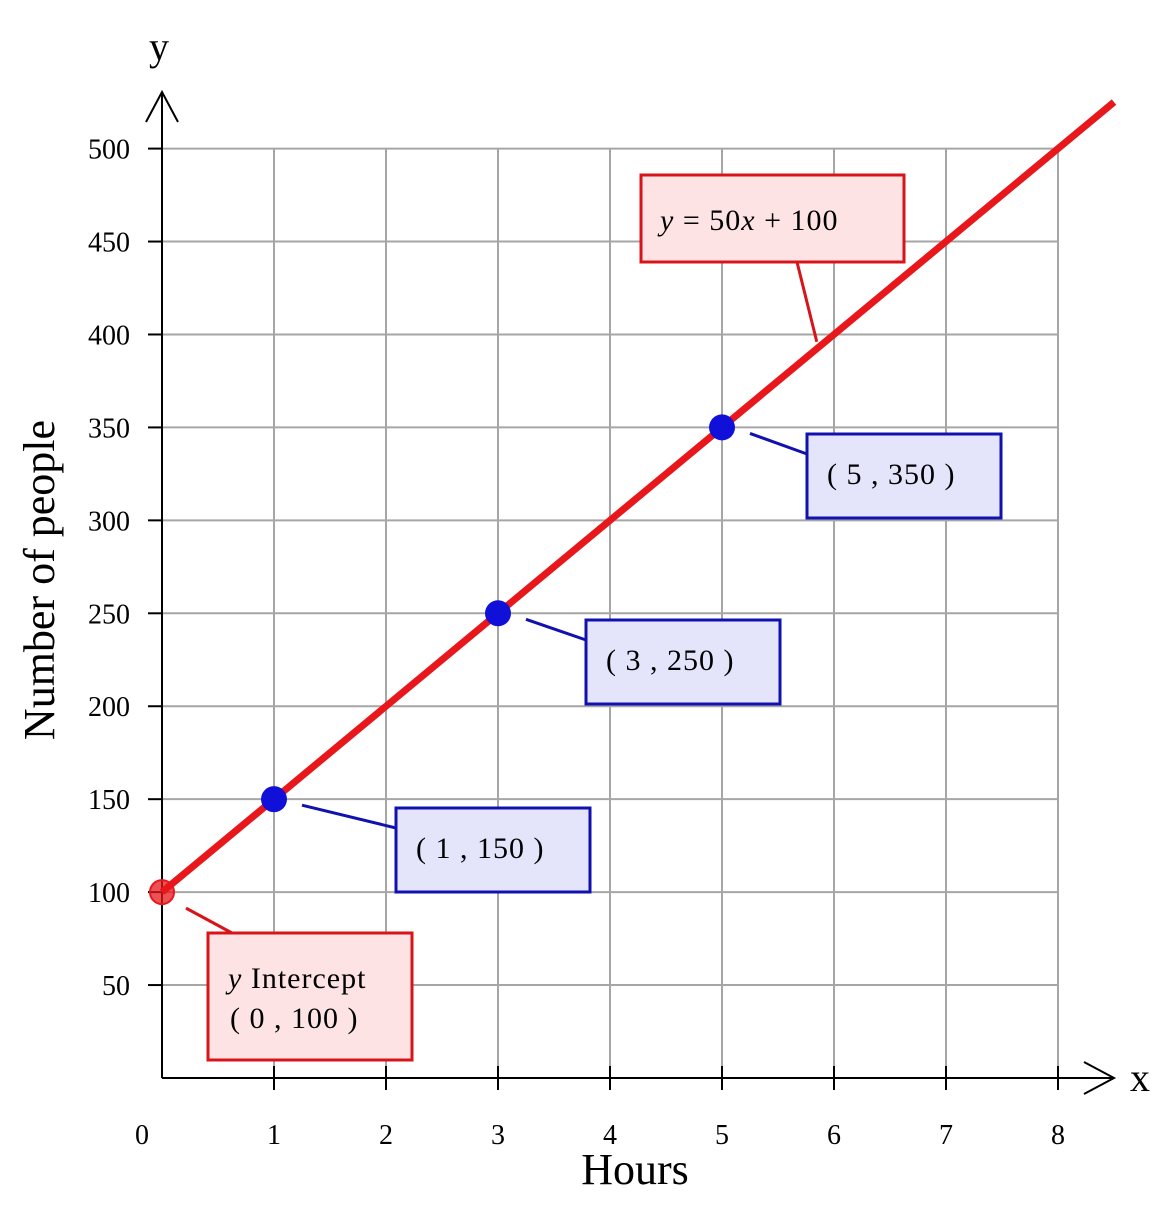 This screenshot has height=1212, width=1171. Describe the element at coordinates (109, 335) in the screenshot. I see `y-tick-label: 400` at that location.